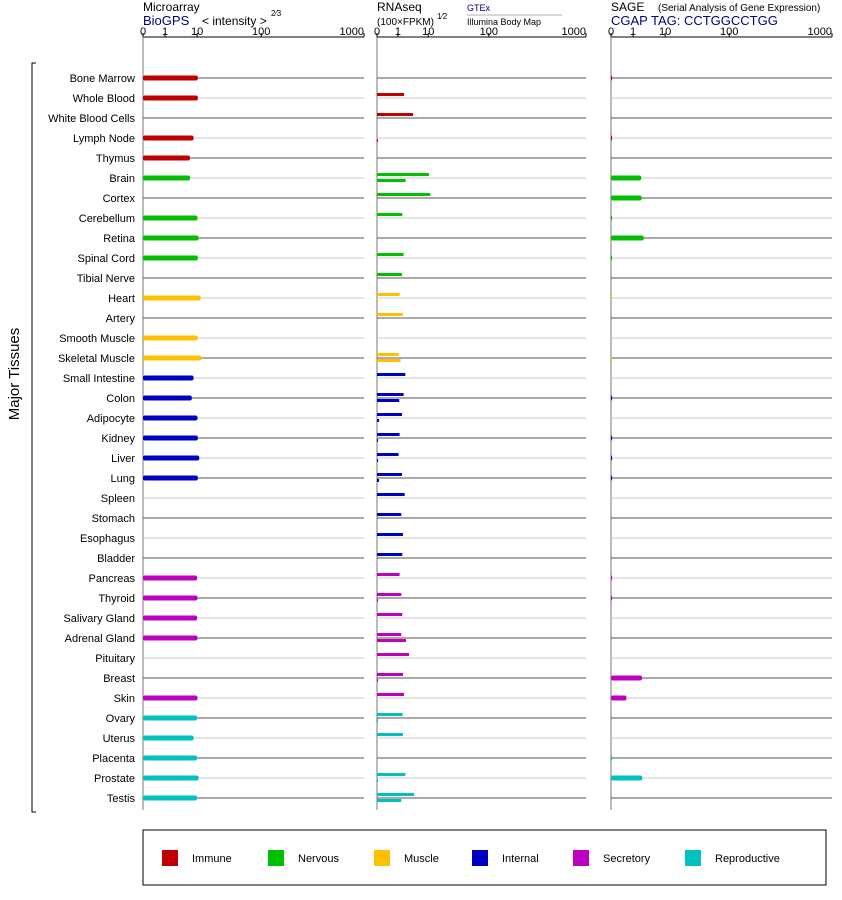 The image size is (842, 900). I want to click on sage-tick-label: 100, so click(729, 32).